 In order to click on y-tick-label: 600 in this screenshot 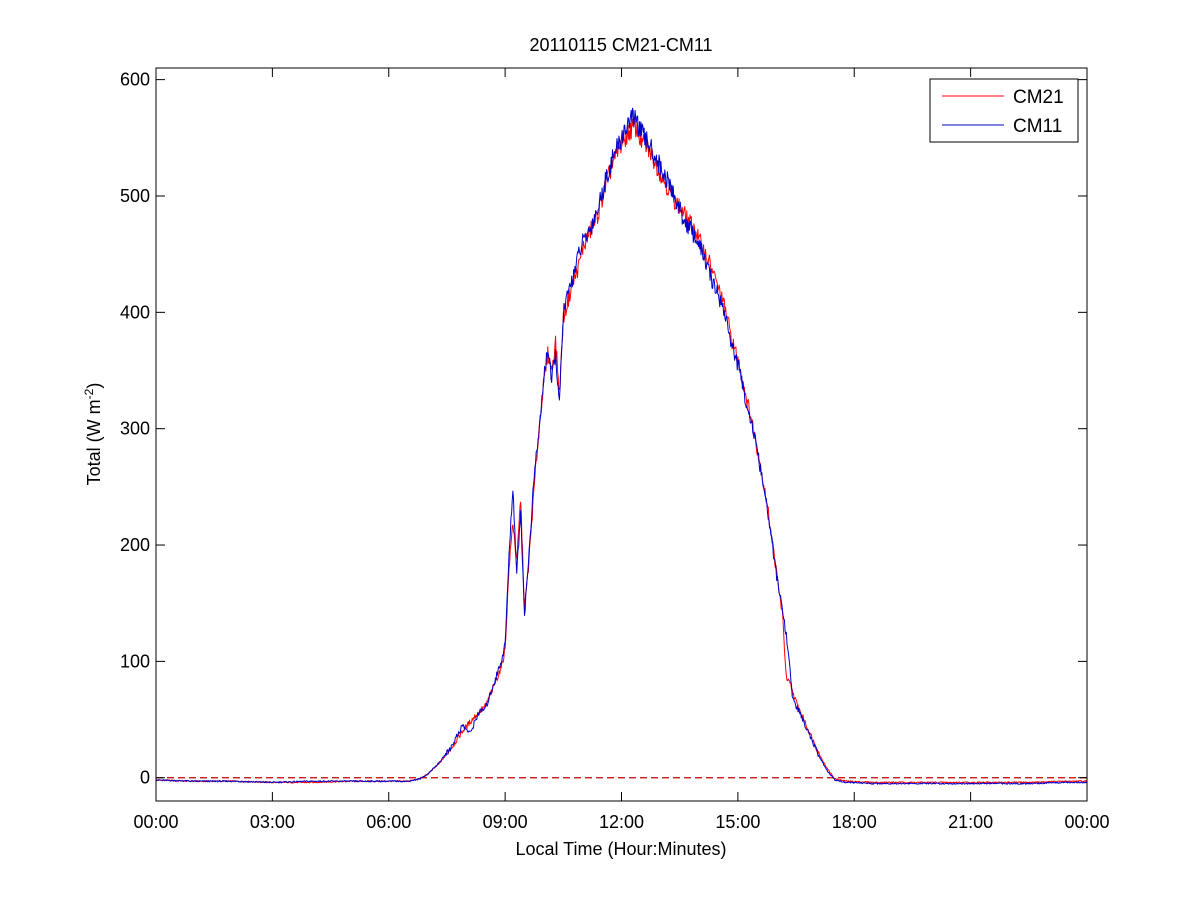, I will do `click(135, 80)`.